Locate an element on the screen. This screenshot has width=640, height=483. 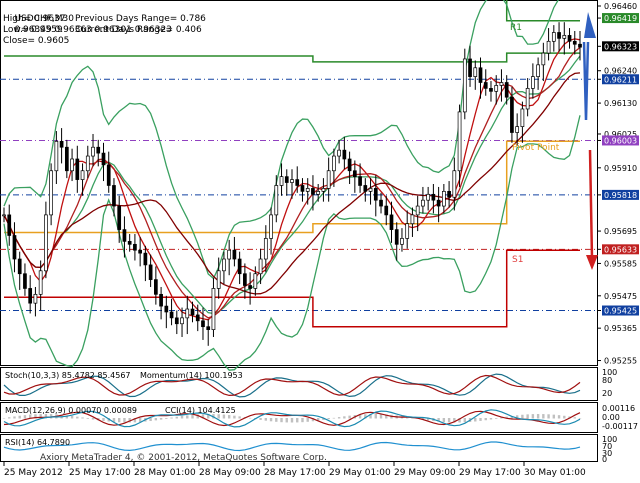
time-tick-label: 28 May 17:00 is located at coordinates (295, 473).